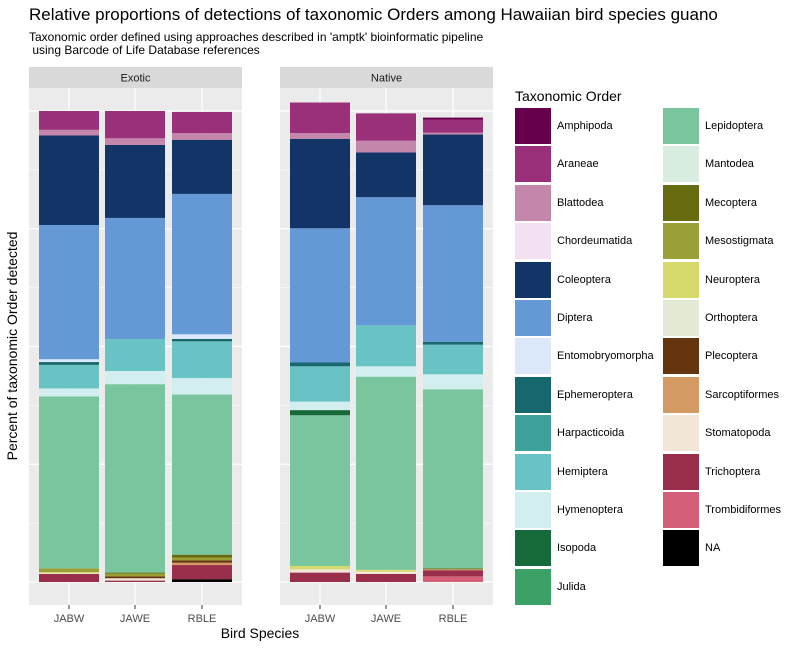  Describe the element at coordinates (559, 203) in the screenshot. I see `legend-item-blattodea: Blattodea` at that location.